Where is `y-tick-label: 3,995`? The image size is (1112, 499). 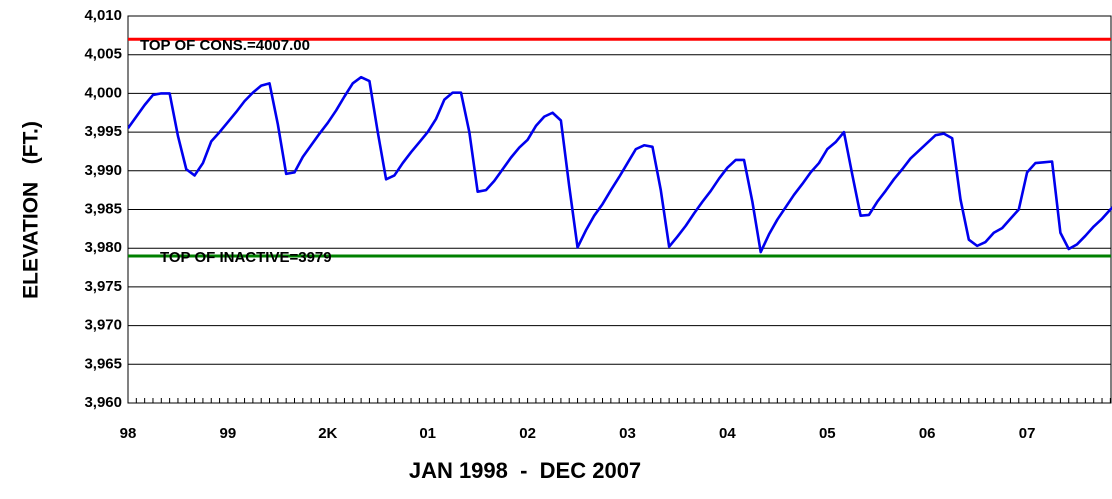 y-tick-label: 3,995 is located at coordinates (103, 131).